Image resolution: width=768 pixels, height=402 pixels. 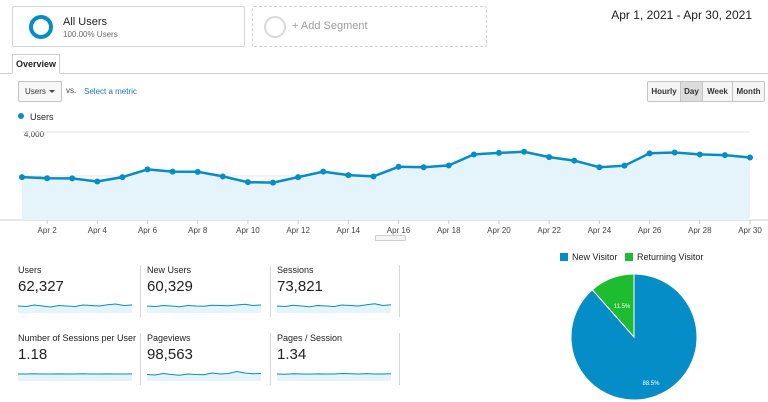 I want to click on y-tick-label: 4,000, so click(x=34, y=134).